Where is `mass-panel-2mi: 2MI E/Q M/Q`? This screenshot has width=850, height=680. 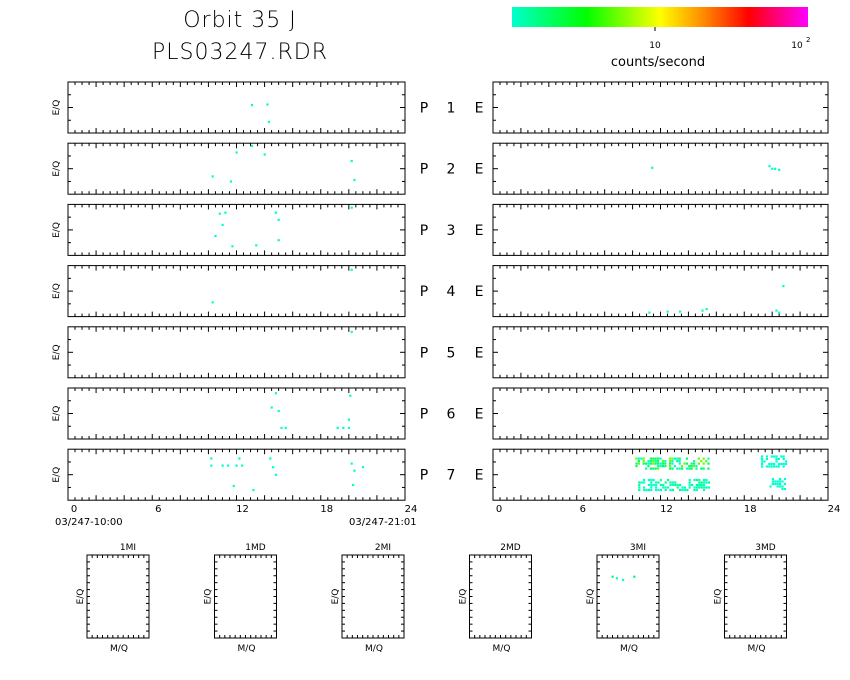
mass-panel-2mi: 2MI E/Q M/Q is located at coordinates (368, 598).